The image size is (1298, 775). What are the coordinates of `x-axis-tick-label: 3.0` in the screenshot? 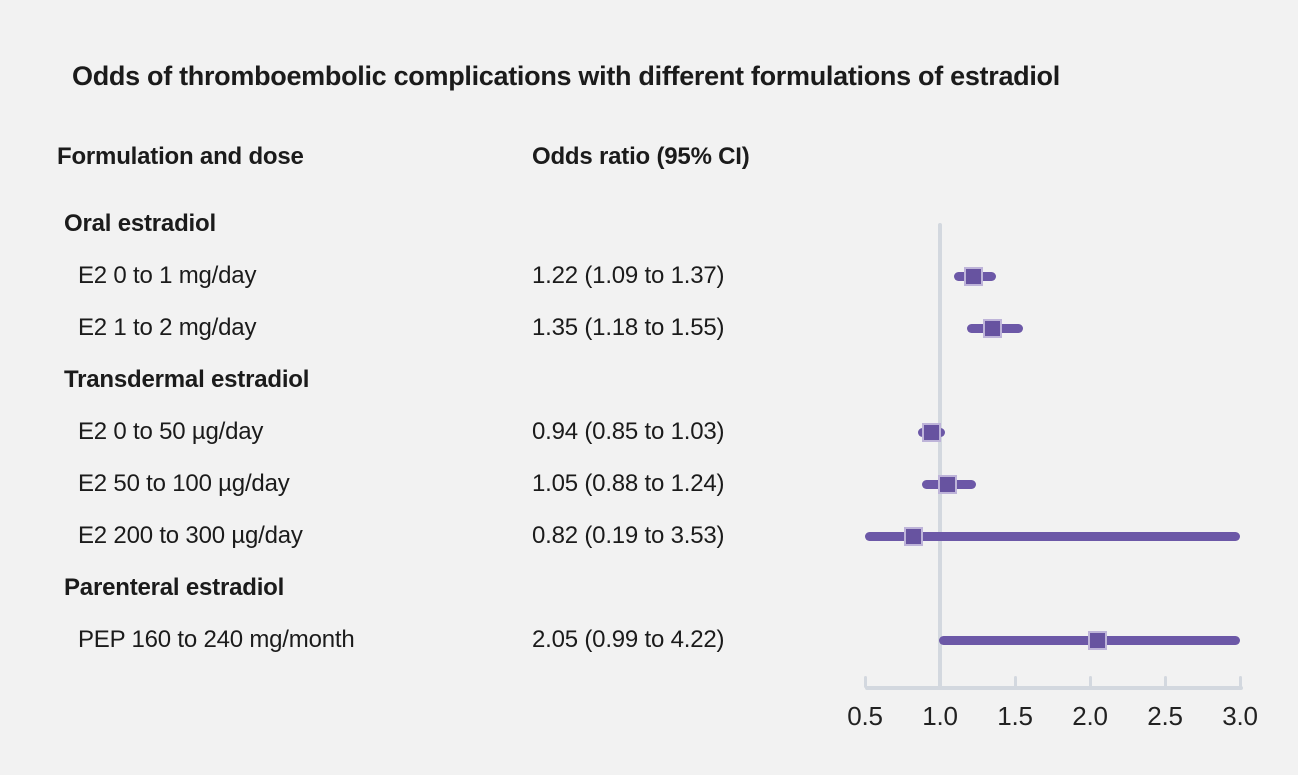 It's located at (1240, 716).